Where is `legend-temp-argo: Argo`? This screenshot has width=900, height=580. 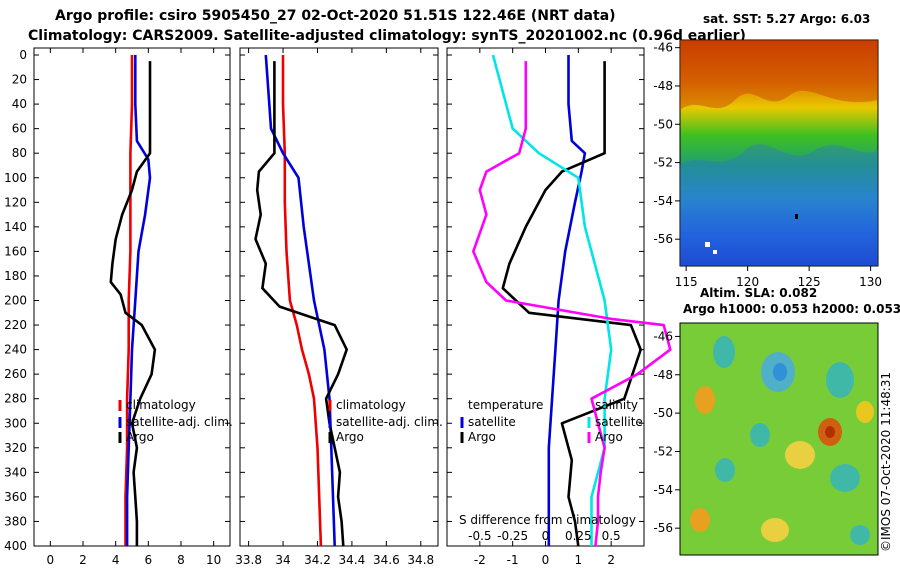 legend-temp-argo: Argo is located at coordinates (482, 437).